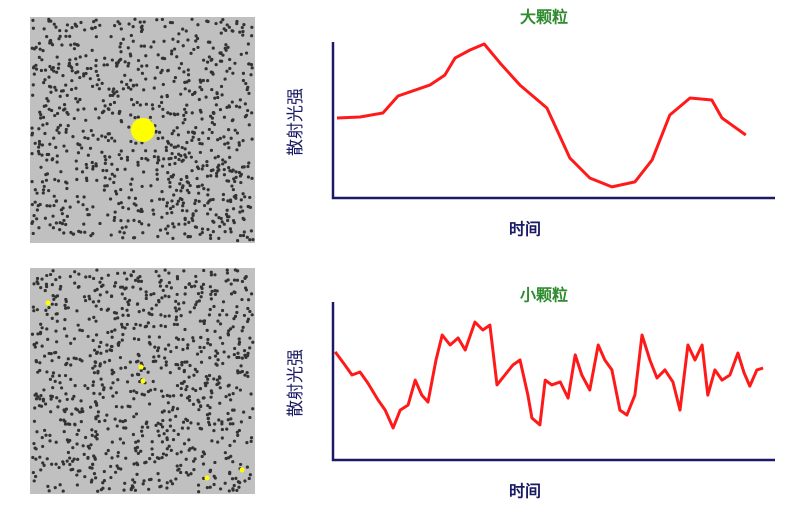 The image size is (800, 512). Describe the element at coordinates (544, 295) in the screenshot. I see `chart-title: 小颗粒` at that location.